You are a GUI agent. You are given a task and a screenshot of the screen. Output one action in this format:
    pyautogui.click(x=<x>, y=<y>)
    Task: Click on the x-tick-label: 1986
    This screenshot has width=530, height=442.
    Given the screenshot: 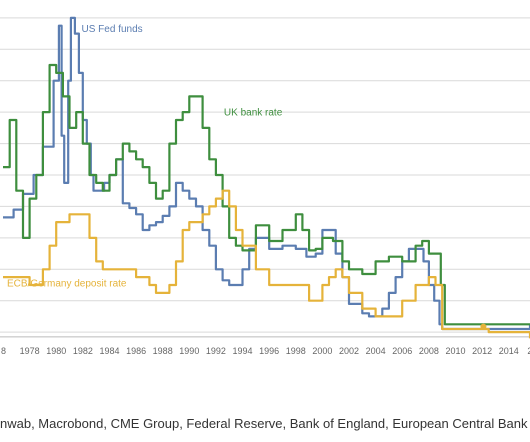 What is the action you would take?
    pyautogui.click(x=136, y=351)
    